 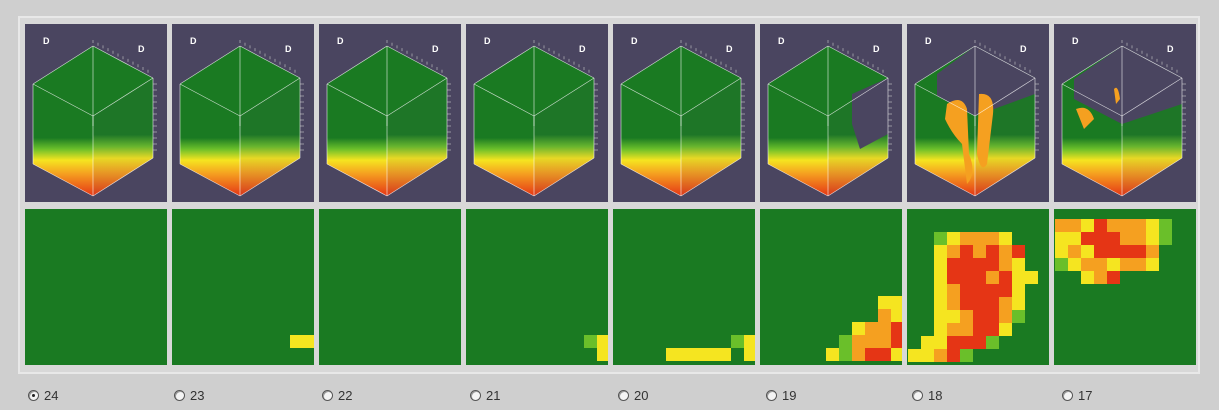 What do you see at coordinates (781, 395) in the screenshot?
I see `frame-selector-19: 19` at bounding box center [781, 395].